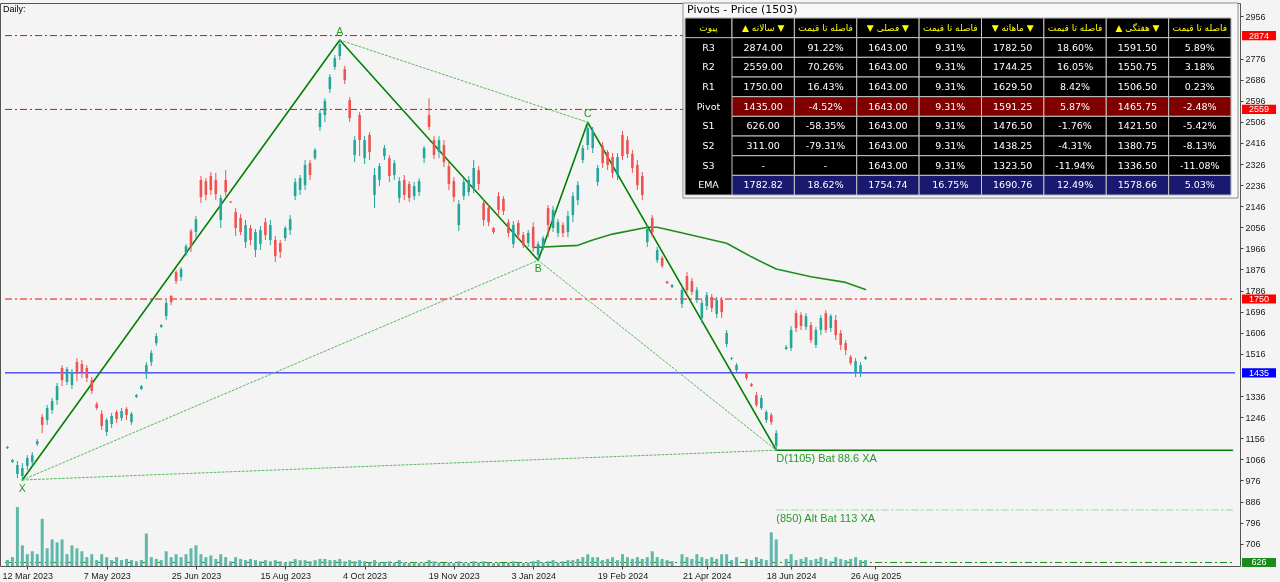 The width and height of the screenshot is (1280, 582). Describe the element at coordinates (1255, 396) in the screenshot. I see `y-tick-label: 1336` at that location.